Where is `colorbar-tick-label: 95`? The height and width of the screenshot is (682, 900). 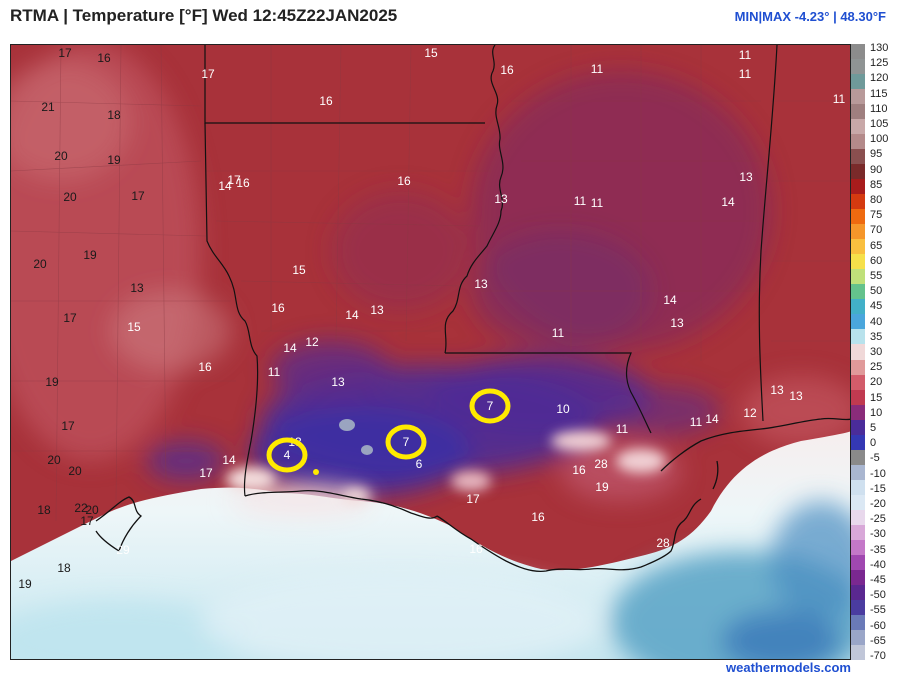 colorbar-tick-label: 95 is located at coordinates (876, 154).